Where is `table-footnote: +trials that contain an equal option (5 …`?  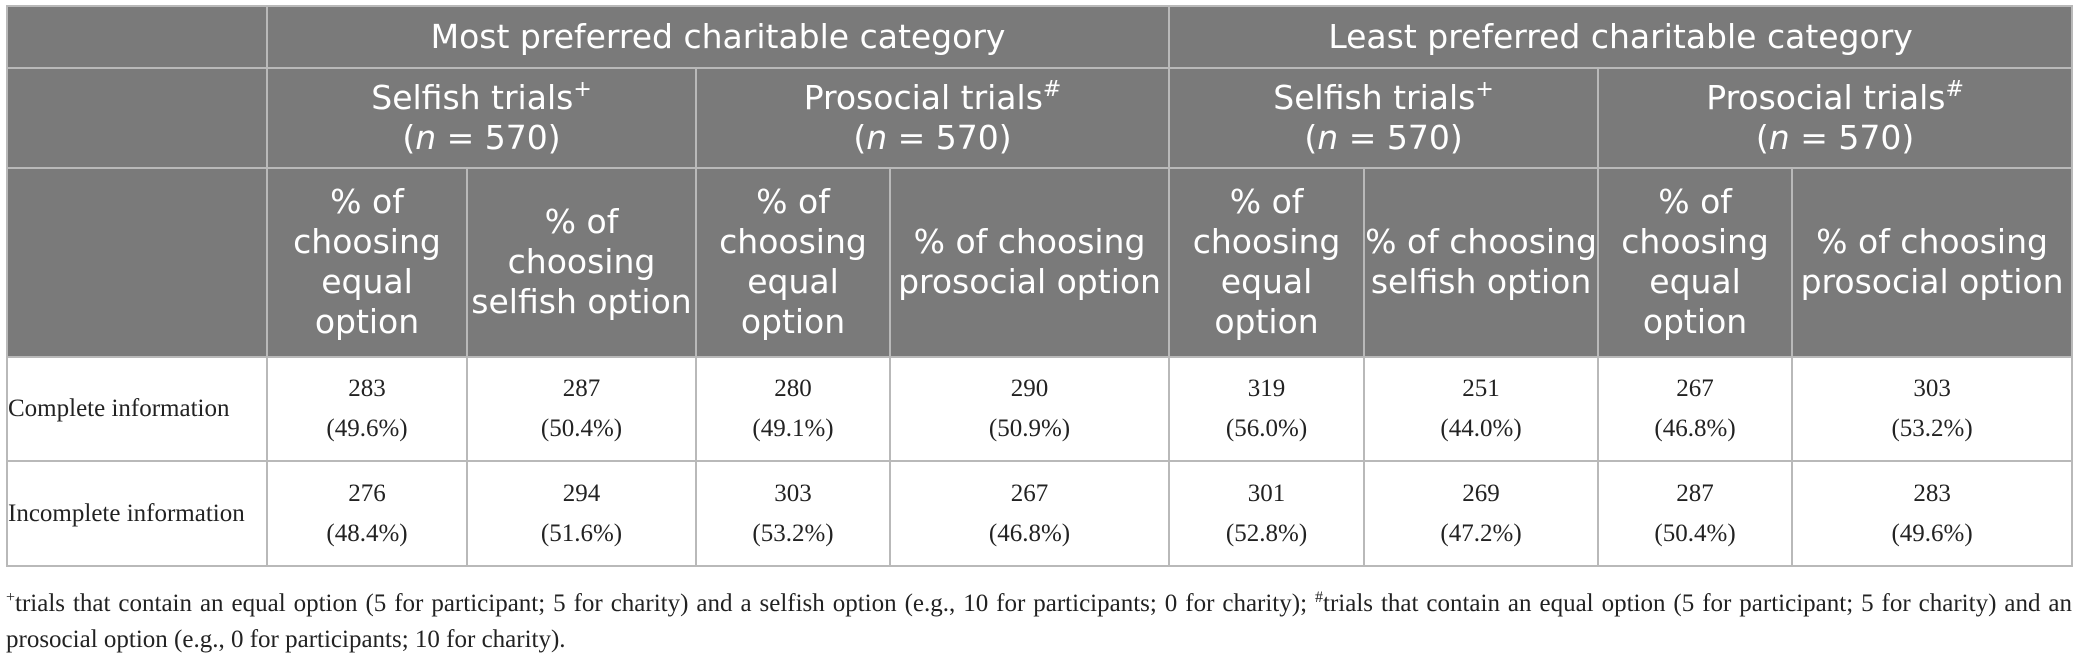
table-footnote: +trials that contain an equal option (5 … is located at coordinates (1039, 622).